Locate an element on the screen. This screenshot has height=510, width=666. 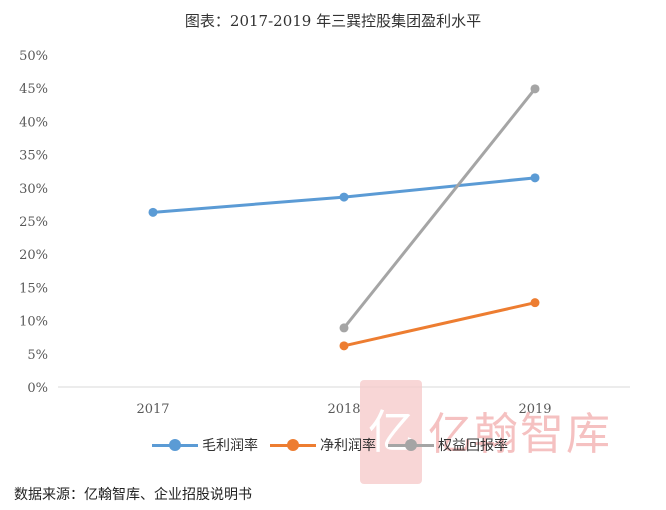
chart-legend: 毛利润率 净利润率 权益回报率 is located at coordinates (336, 445).